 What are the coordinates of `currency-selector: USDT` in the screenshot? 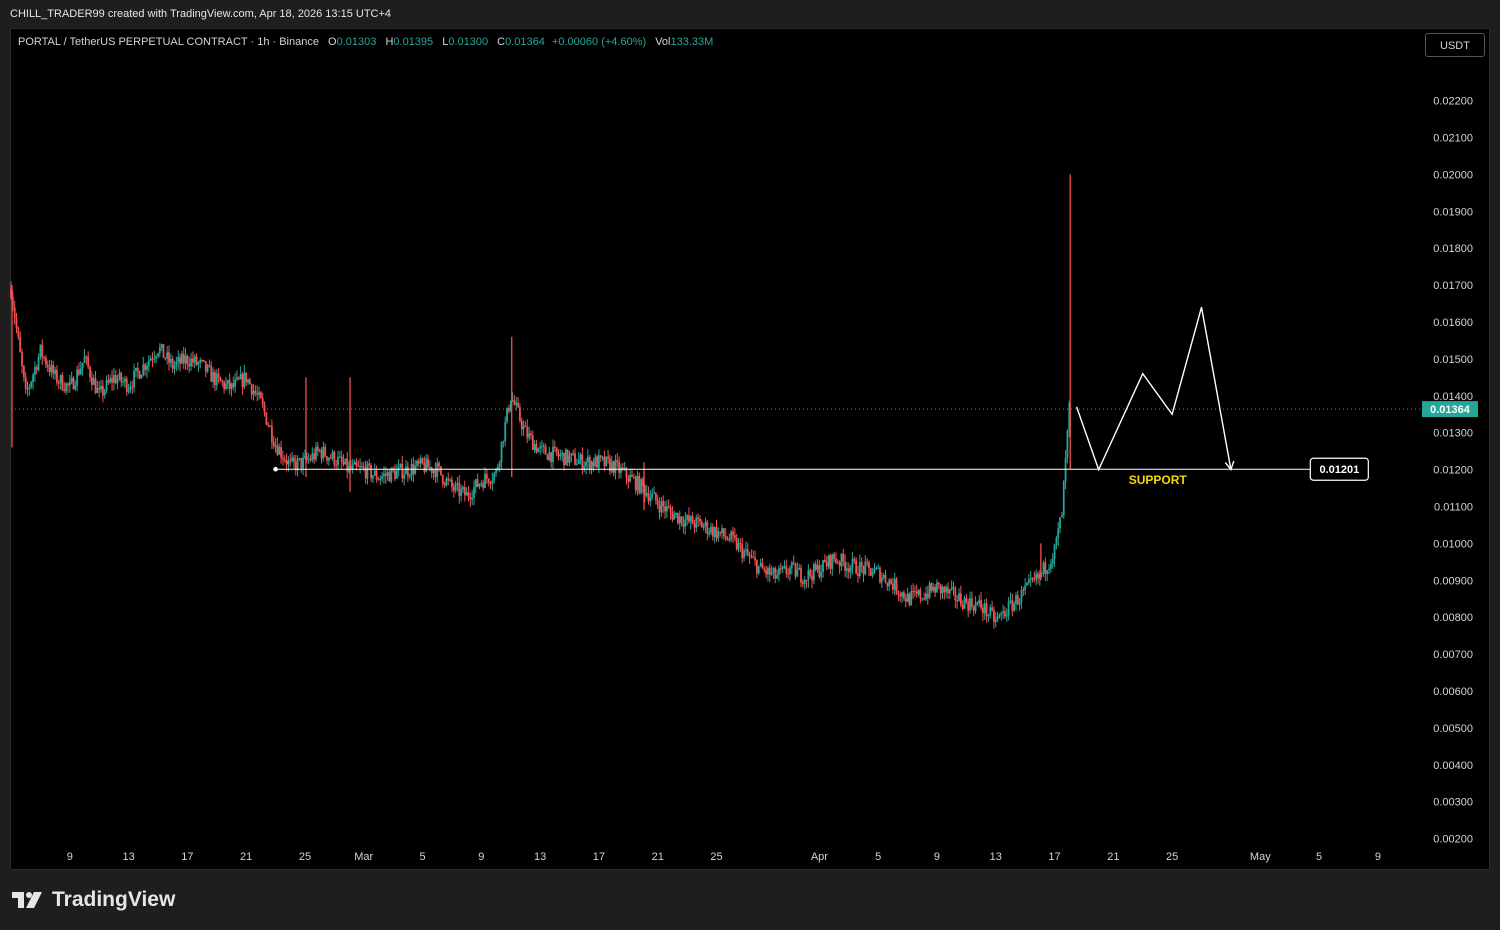 It's located at (1455, 45).